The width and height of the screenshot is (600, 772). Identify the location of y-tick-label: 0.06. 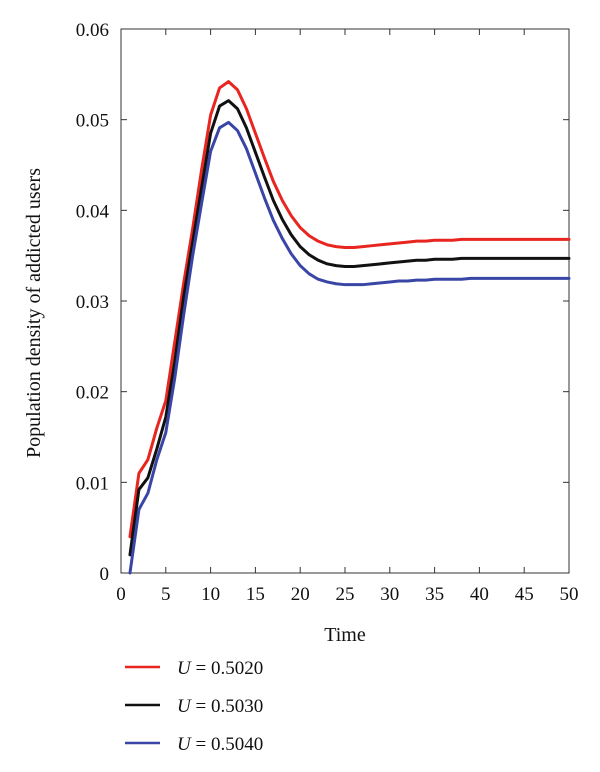
(92, 30).